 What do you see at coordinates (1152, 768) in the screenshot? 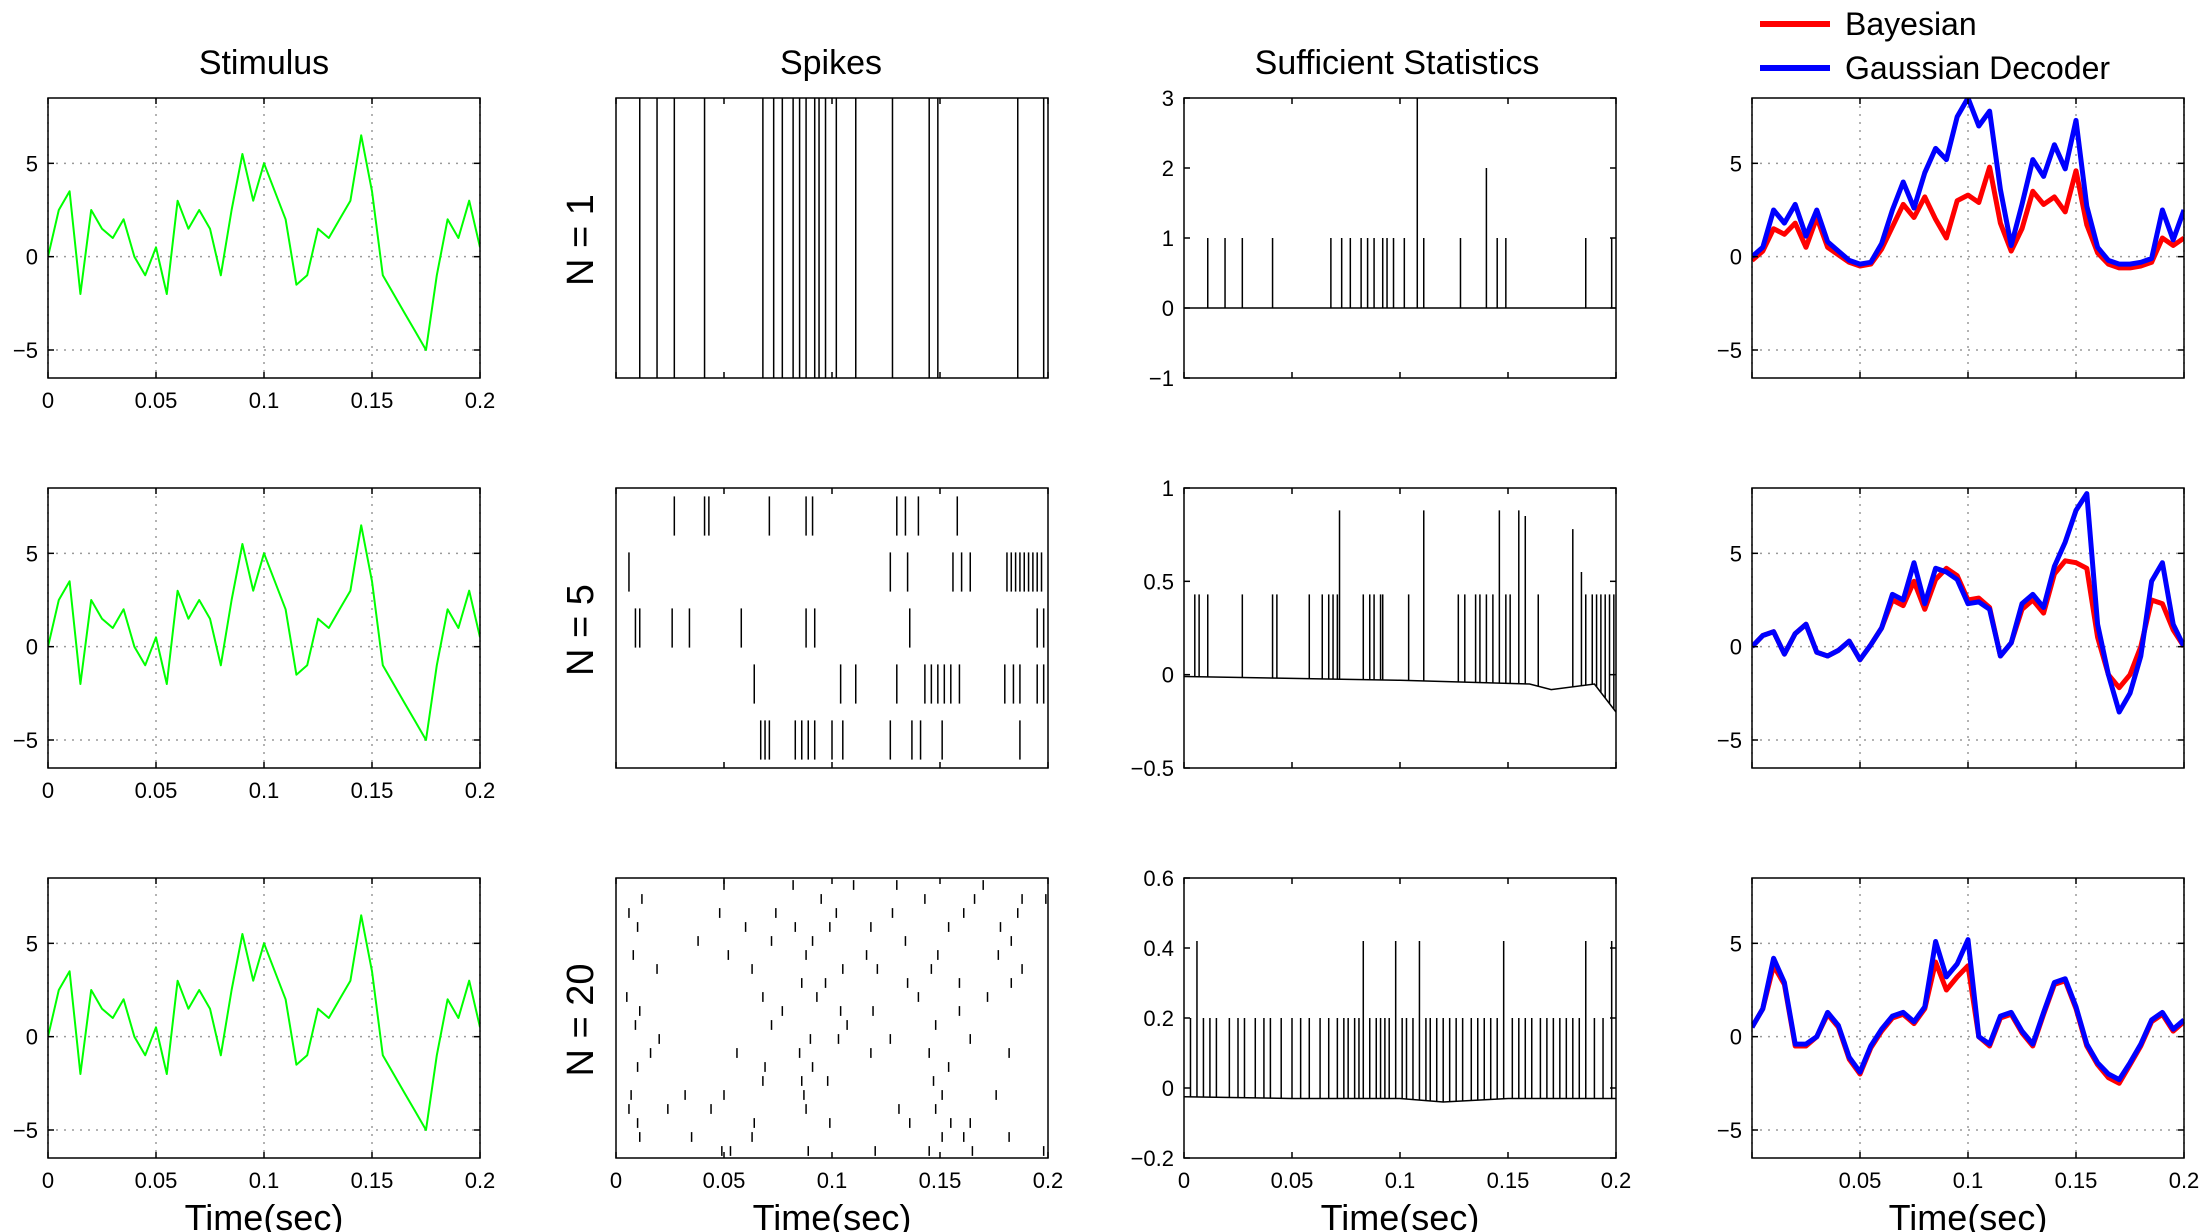
I see `y-tick-label: −0.5` at bounding box center [1152, 768].